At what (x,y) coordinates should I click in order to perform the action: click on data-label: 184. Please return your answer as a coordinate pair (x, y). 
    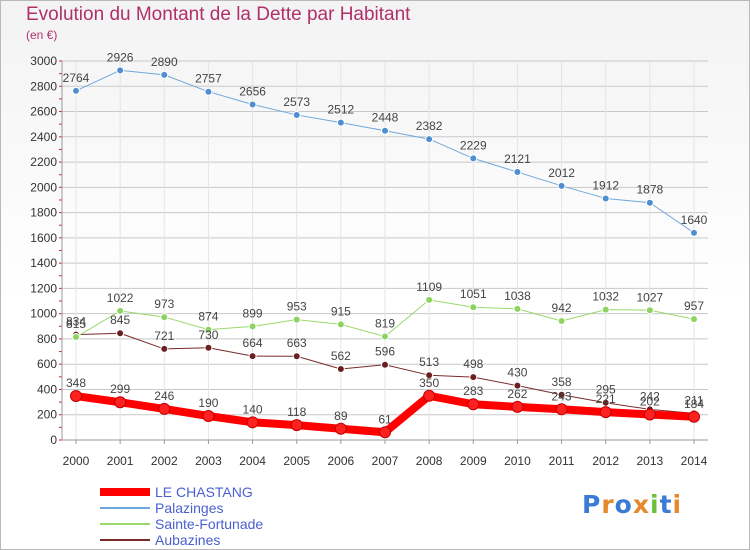
    Looking at the image, I should click on (694, 404).